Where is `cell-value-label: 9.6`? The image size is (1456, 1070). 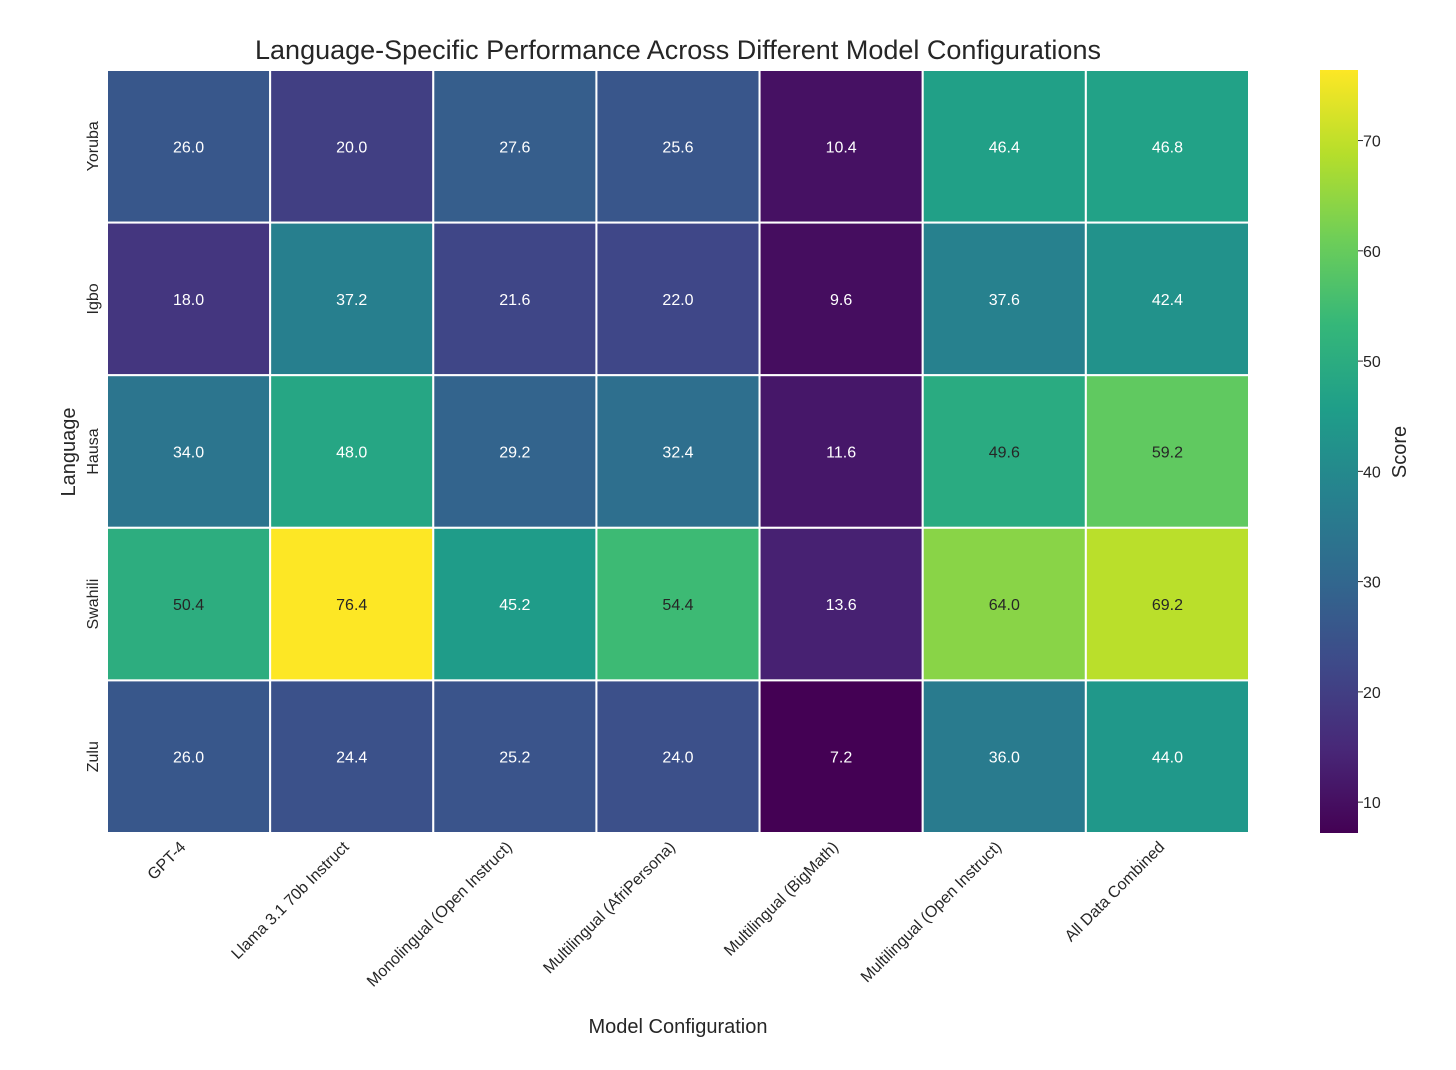
cell-value-label: 9.6 is located at coordinates (841, 300).